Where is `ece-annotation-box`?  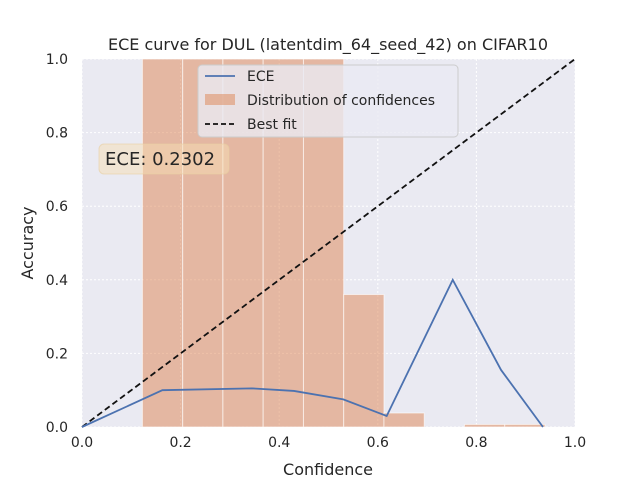 ece-annotation-box is located at coordinates (164, 159).